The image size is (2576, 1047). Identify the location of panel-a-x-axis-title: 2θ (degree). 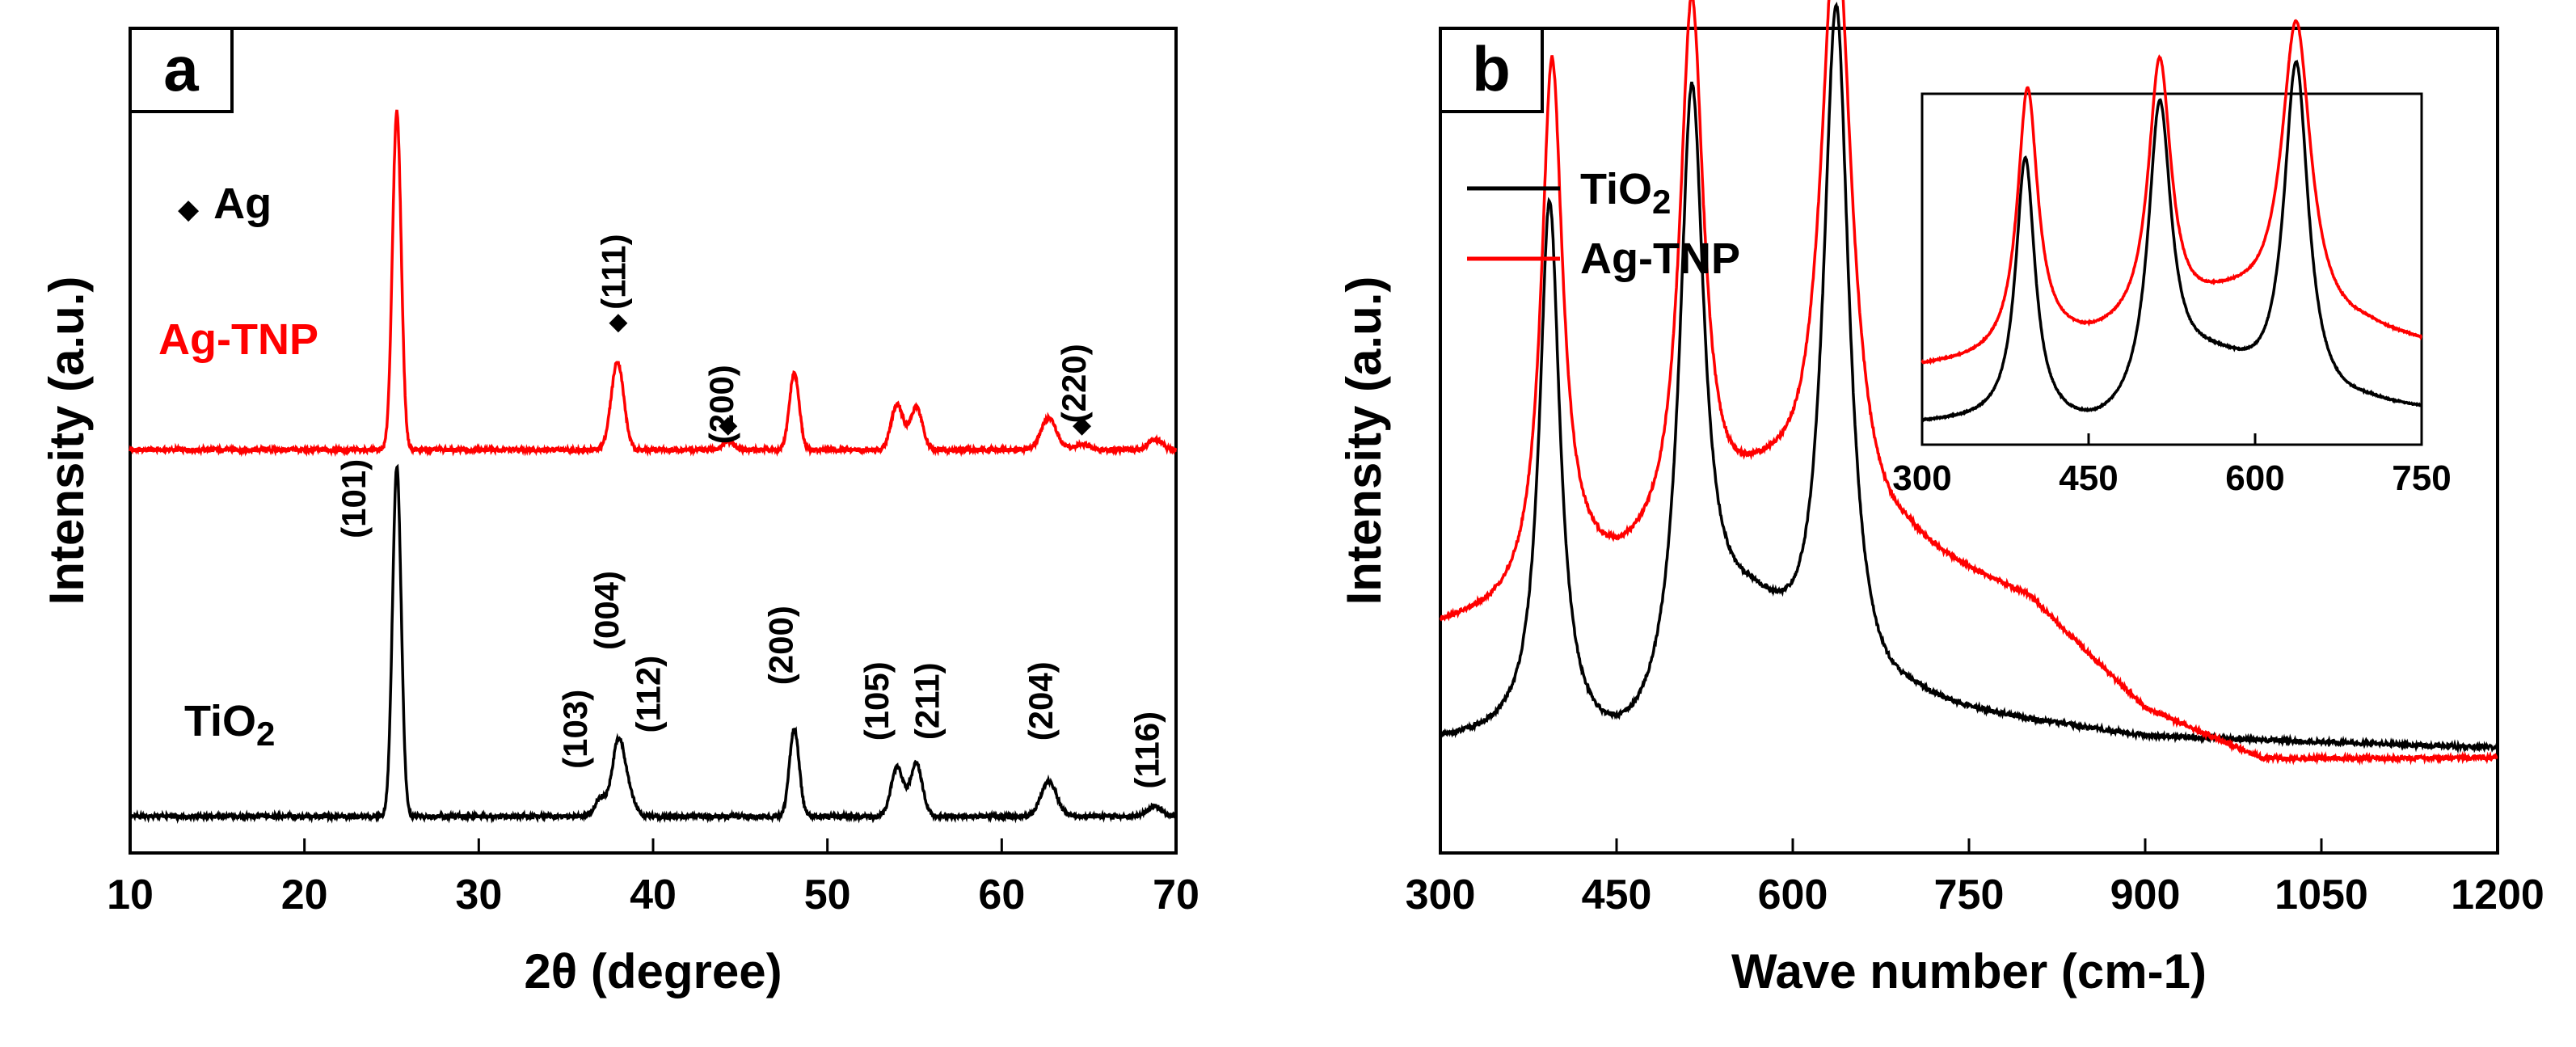
(653, 971).